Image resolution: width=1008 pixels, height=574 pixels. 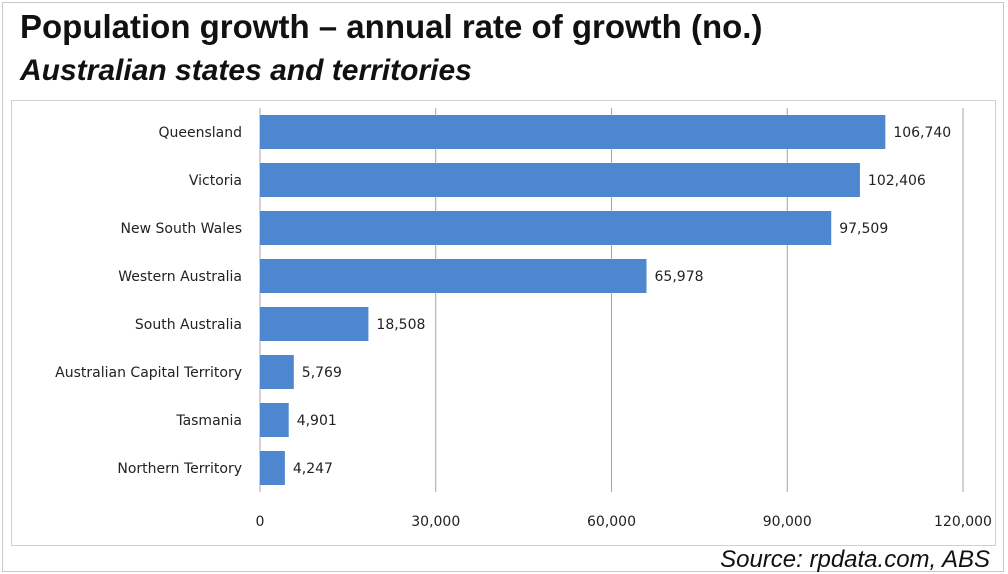 I want to click on source-note: Source: rpdata.com, ABS, so click(x=855, y=559).